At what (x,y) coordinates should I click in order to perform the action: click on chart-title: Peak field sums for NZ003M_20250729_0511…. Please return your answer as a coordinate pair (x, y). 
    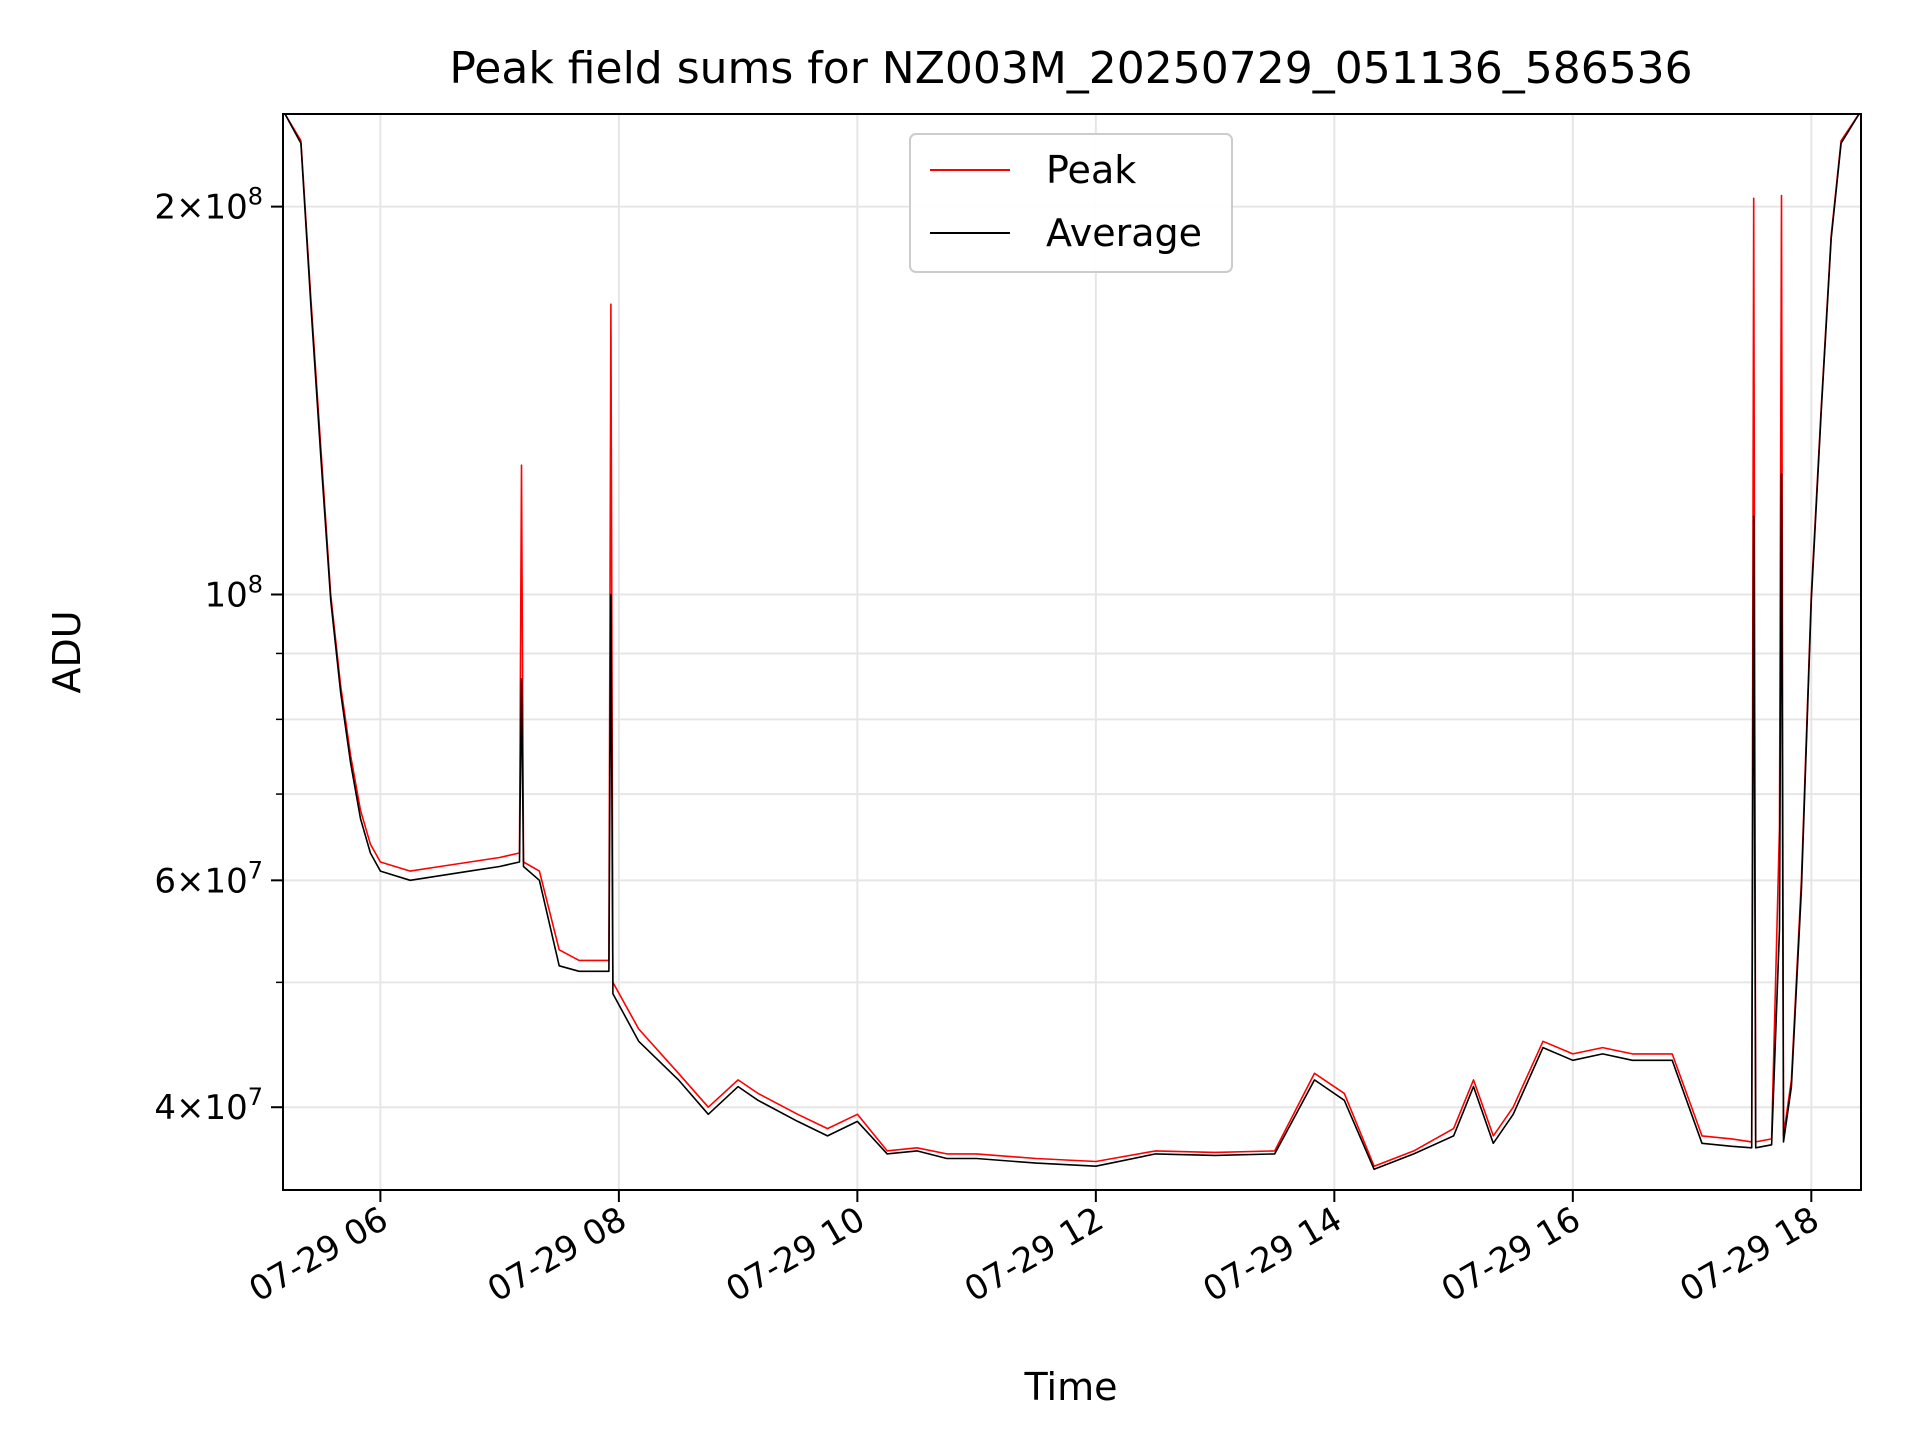
    Looking at the image, I should click on (1070, 68).